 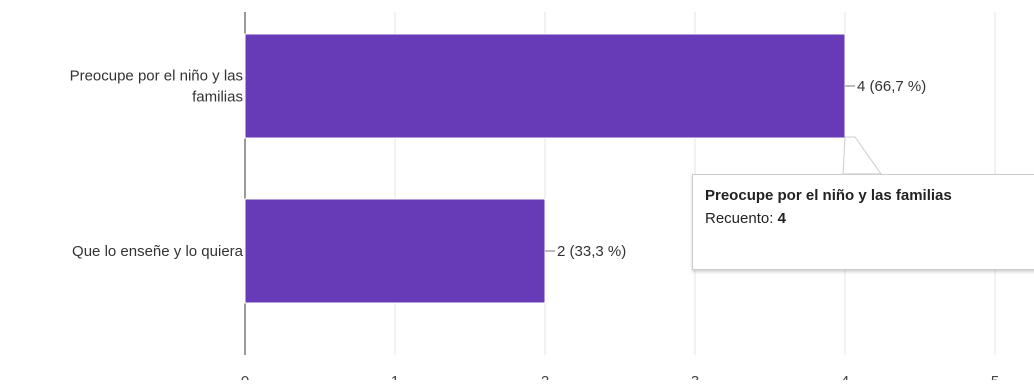 What do you see at coordinates (591, 251) in the screenshot?
I see `data-label: 2 (33,3 %)` at bounding box center [591, 251].